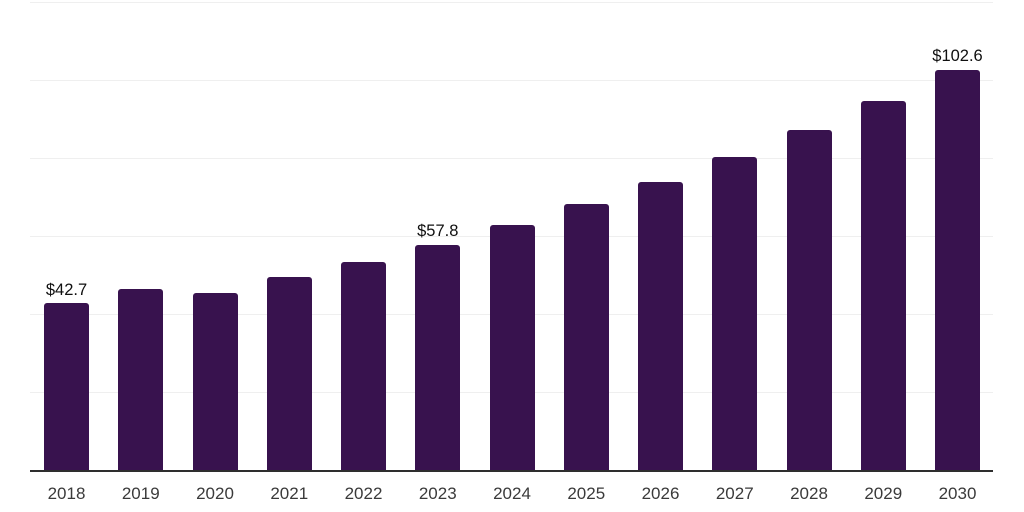  Describe the element at coordinates (363, 365) in the screenshot. I see `bar-2022` at that location.